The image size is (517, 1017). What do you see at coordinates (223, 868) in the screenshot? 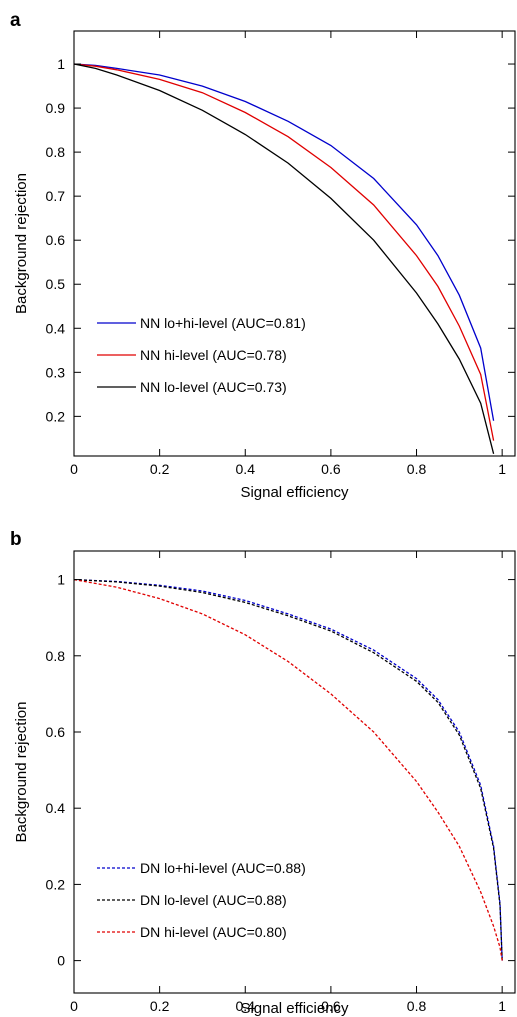
I see `legend-label-0: DN lo+hi-level (AUC=0.88)` at bounding box center [223, 868].